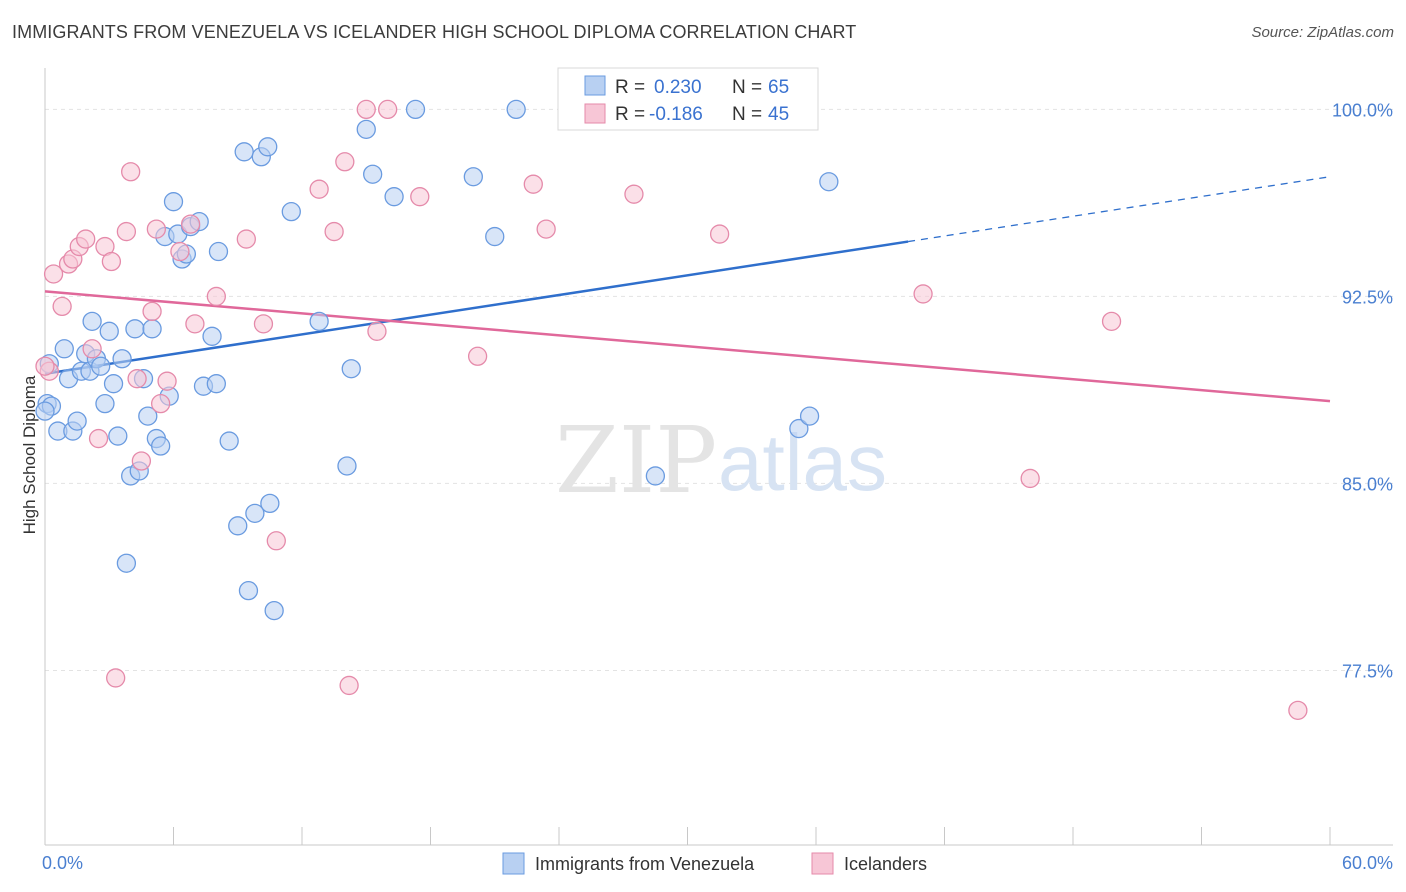 The width and height of the screenshot is (1406, 892). Describe the element at coordinates (747, 114) in the screenshot. I see `stat-n-label-2: N =` at that location.